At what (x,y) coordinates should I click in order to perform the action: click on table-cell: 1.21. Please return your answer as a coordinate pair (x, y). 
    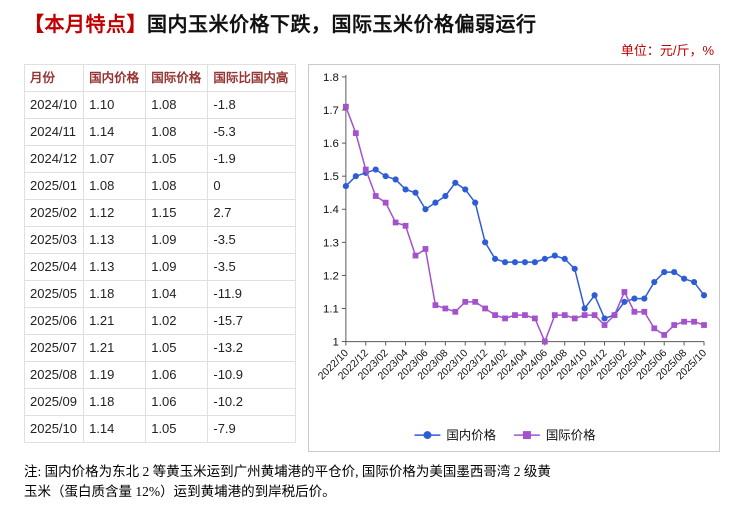
    Looking at the image, I should click on (115, 348).